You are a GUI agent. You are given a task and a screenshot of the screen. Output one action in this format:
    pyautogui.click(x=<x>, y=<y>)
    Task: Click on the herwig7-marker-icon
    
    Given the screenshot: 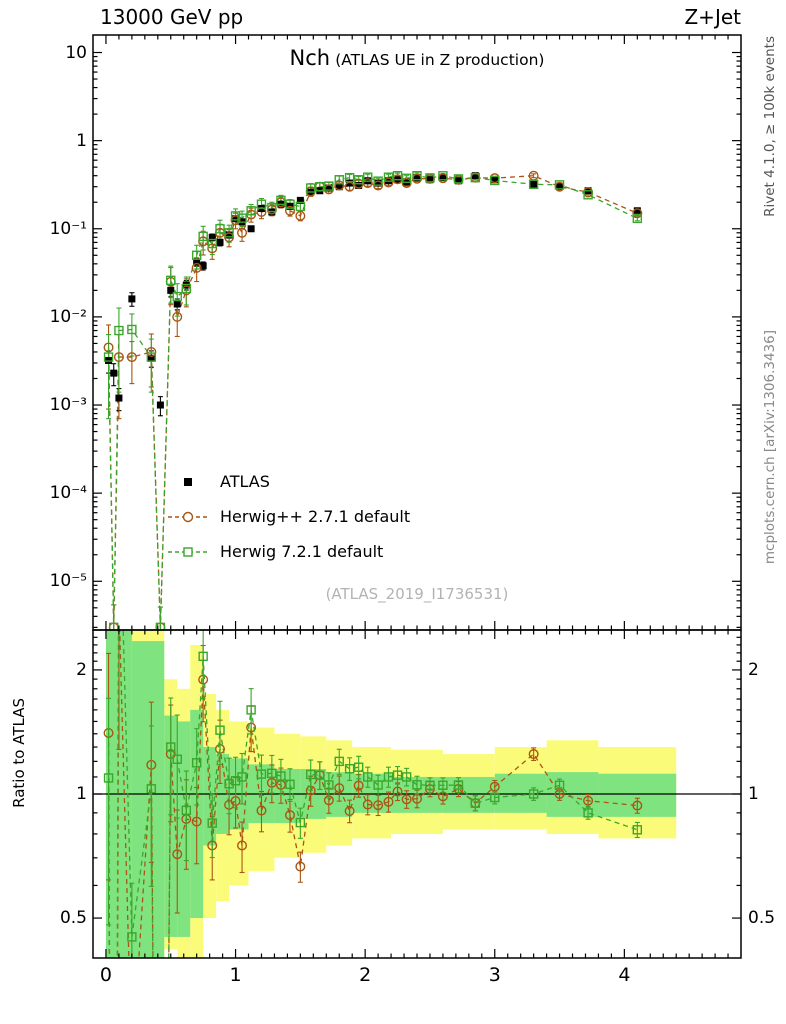 What is the action you would take?
    pyautogui.click(x=188, y=551)
    